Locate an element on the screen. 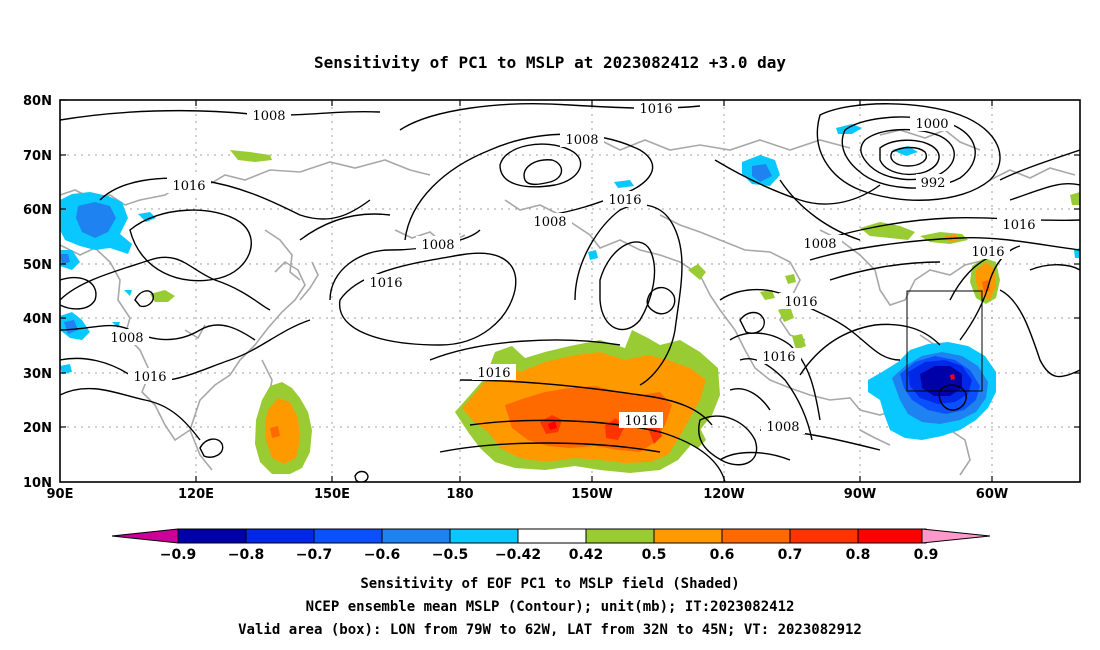 This screenshot has height=650, width=1100. colorbar-swatches is located at coordinates (552, 536).